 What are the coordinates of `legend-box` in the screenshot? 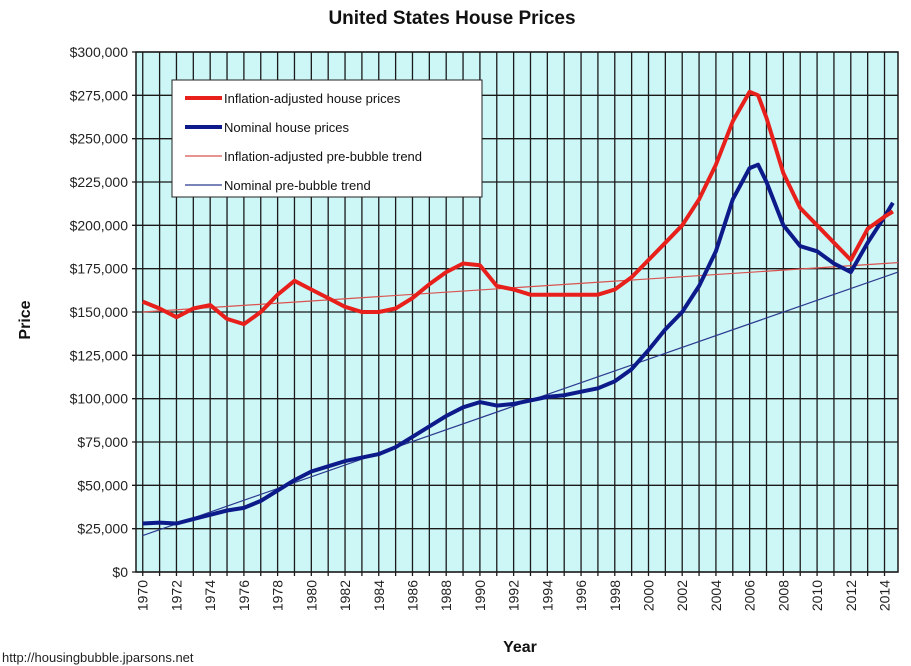 It's located at (327, 138).